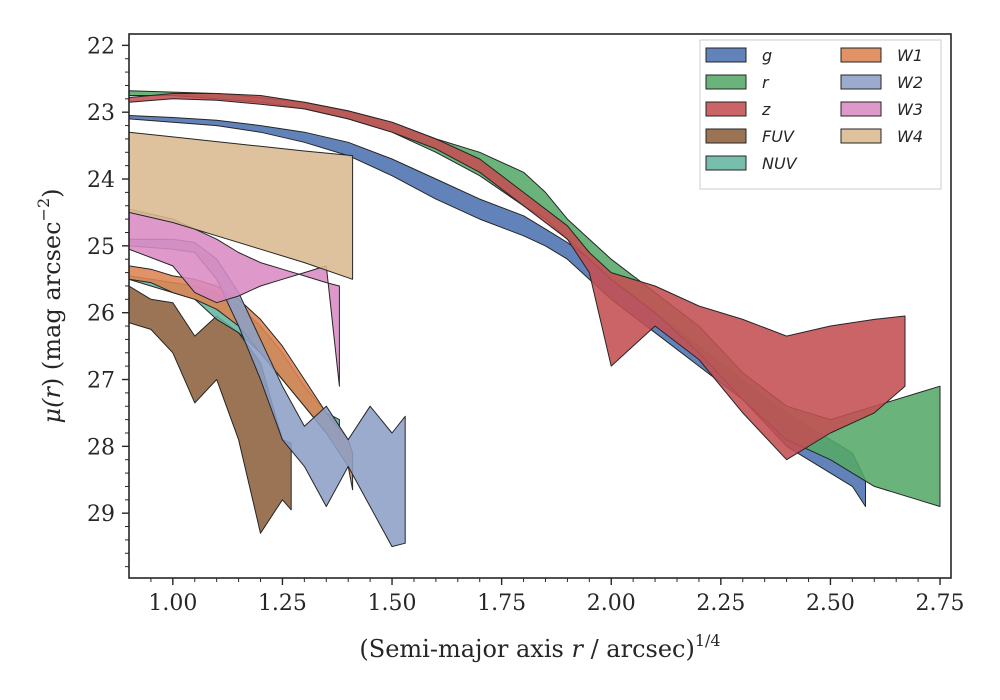  Describe the element at coordinates (241, 205) in the screenshot. I see `band-w4` at that location.